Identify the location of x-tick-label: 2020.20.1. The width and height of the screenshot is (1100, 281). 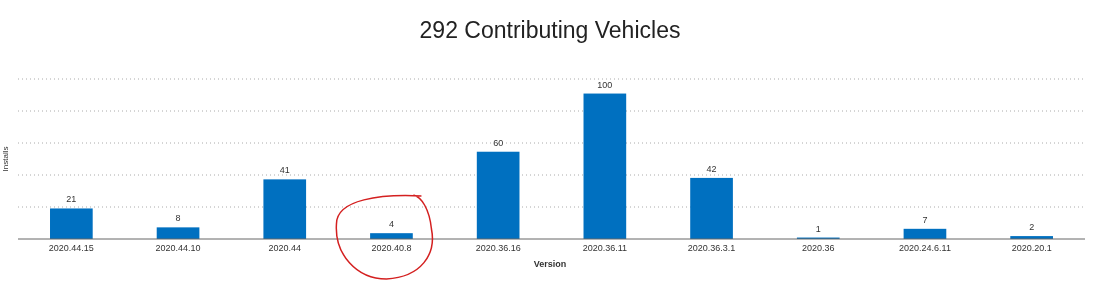
(1031, 248).